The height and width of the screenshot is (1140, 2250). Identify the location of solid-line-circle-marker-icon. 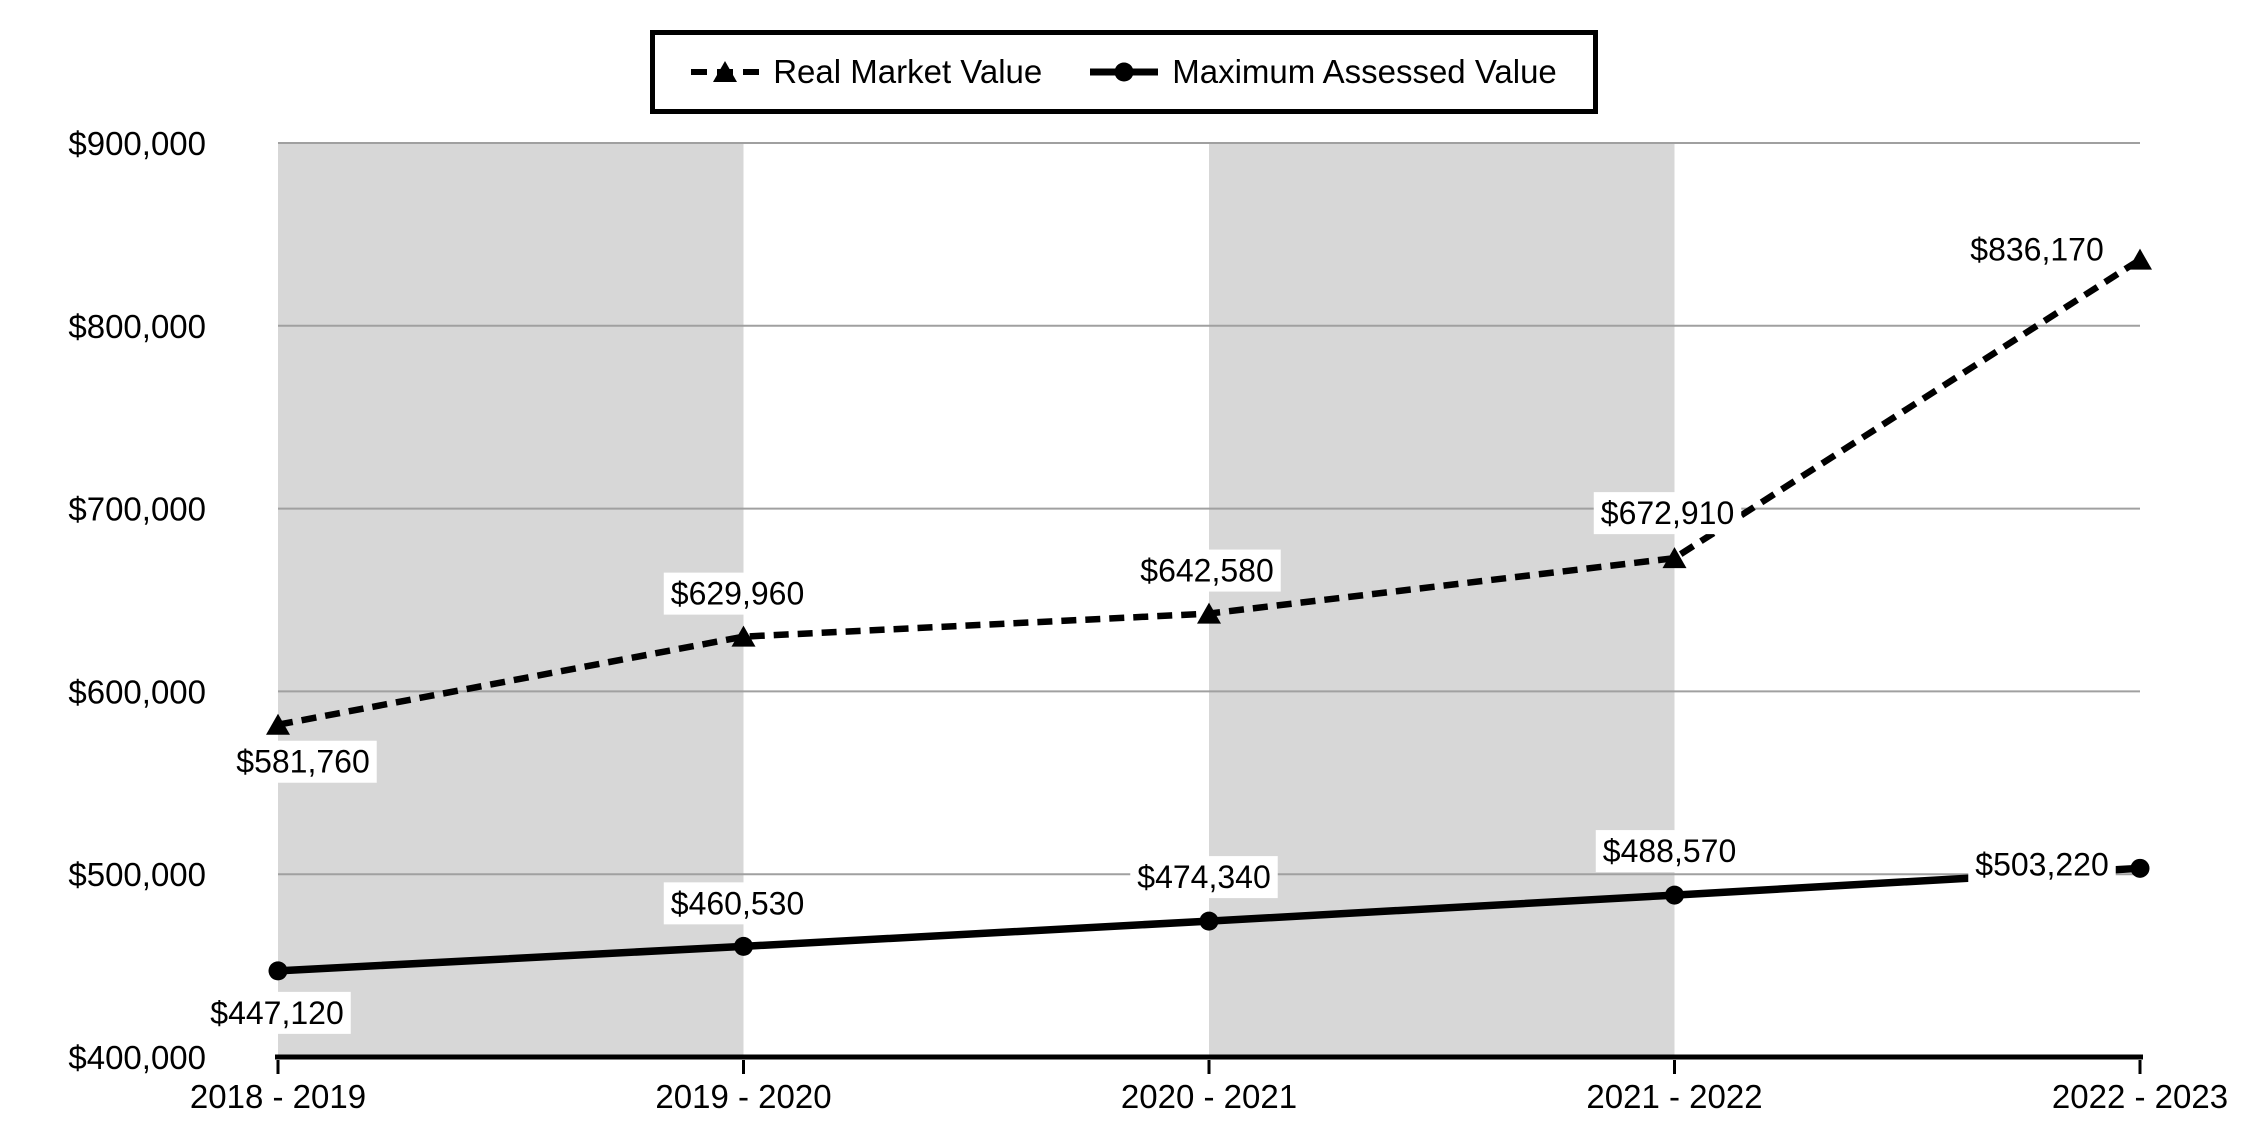
(1124, 72).